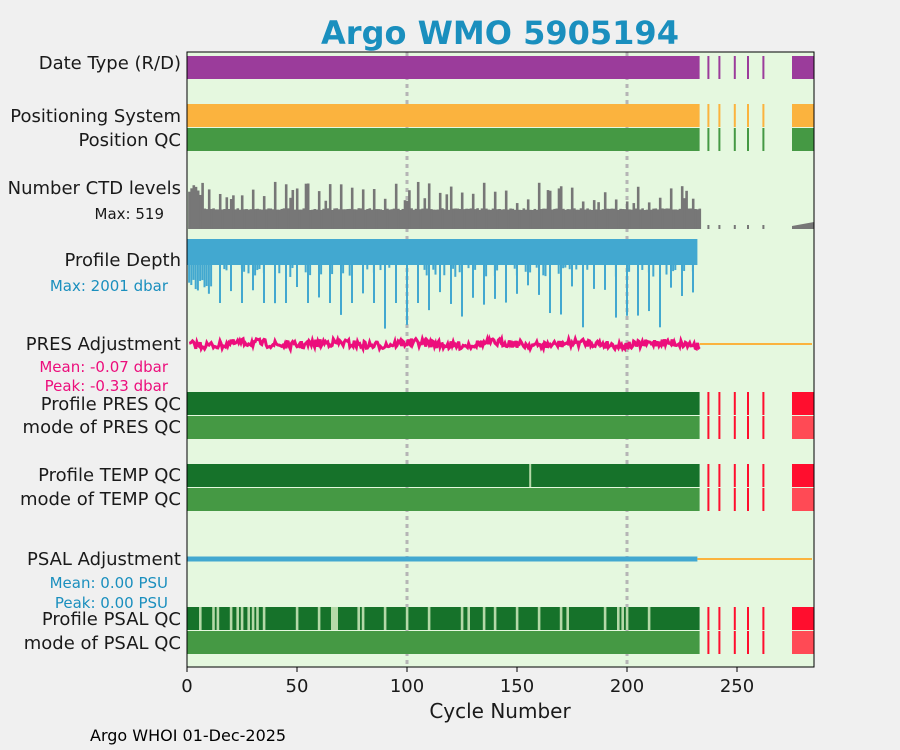 Image resolution: width=900 pixels, height=750 pixels. What do you see at coordinates (737, 686) in the screenshot?
I see `x-tick-label: 250` at bounding box center [737, 686].